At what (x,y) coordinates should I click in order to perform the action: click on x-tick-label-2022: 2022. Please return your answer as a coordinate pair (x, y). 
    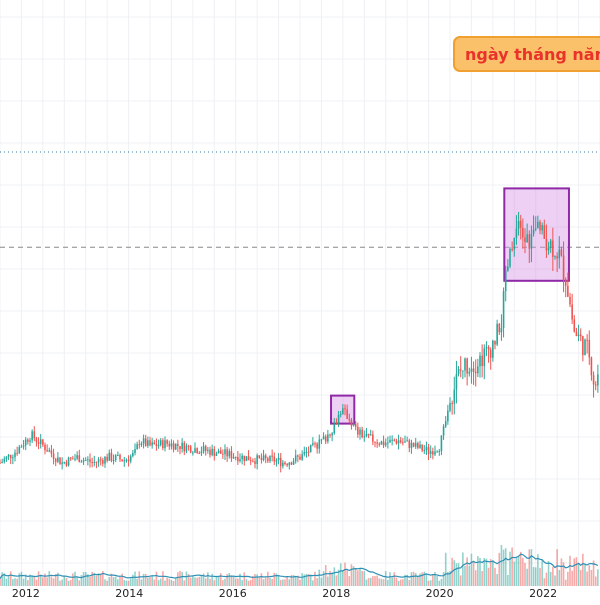
    Looking at the image, I should click on (543, 593).